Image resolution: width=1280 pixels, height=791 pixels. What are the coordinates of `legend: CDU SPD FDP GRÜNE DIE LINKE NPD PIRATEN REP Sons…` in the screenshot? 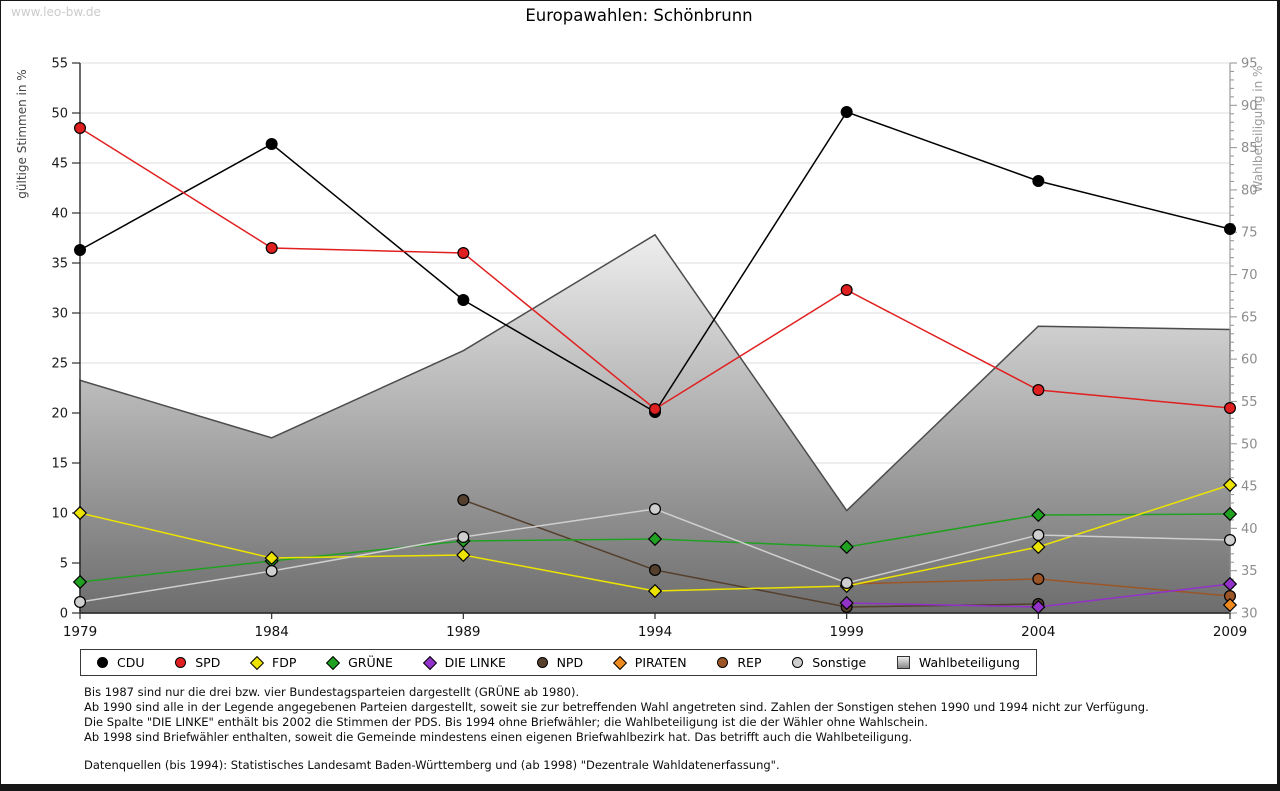 It's located at (558, 662).